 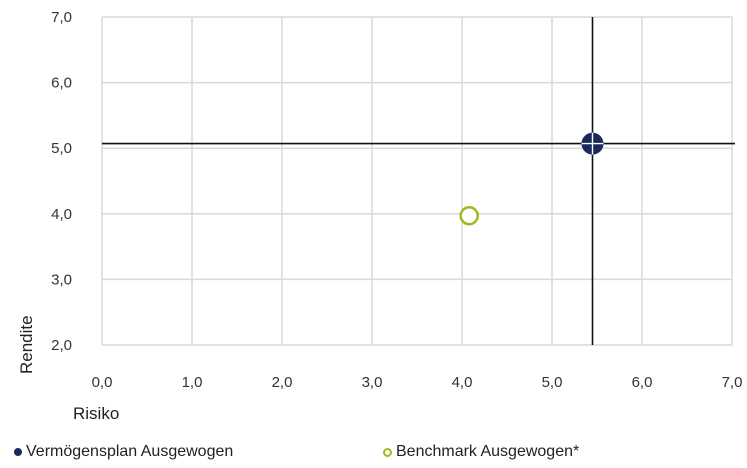 What do you see at coordinates (488, 451) in the screenshot?
I see `legend-label: Benchmark Ausgewogen*` at bounding box center [488, 451].